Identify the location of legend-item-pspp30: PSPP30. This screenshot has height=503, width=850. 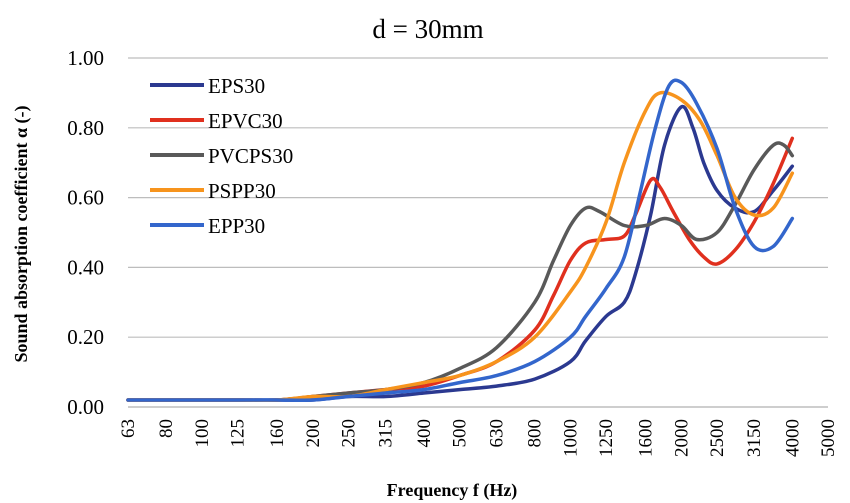
(213, 191).